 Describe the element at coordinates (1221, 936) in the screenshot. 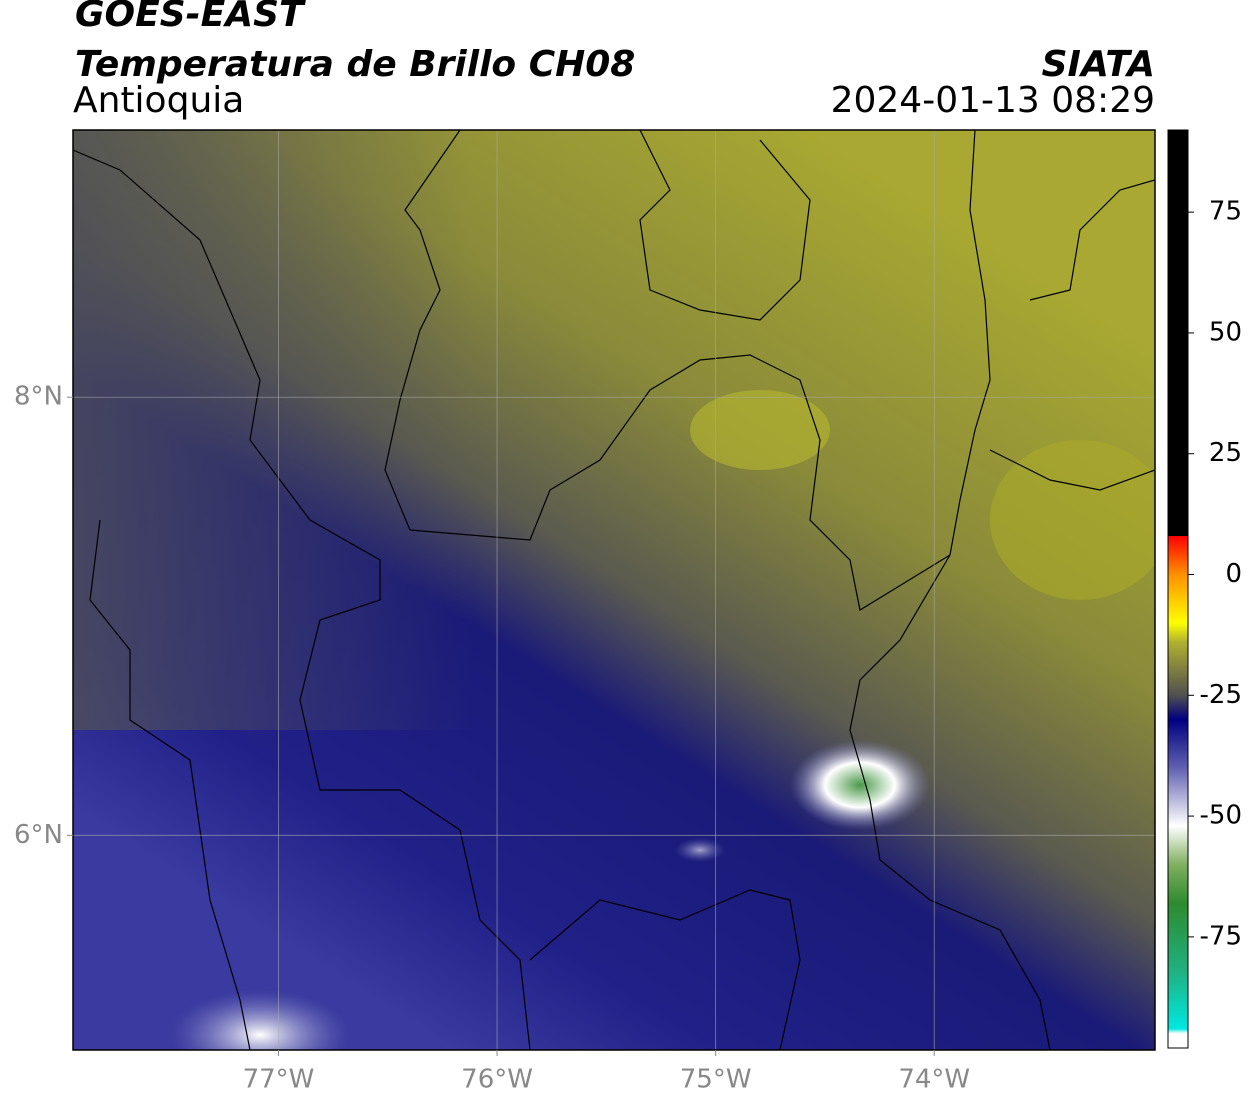

I see `colorbar-tick-label: -75` at that location.